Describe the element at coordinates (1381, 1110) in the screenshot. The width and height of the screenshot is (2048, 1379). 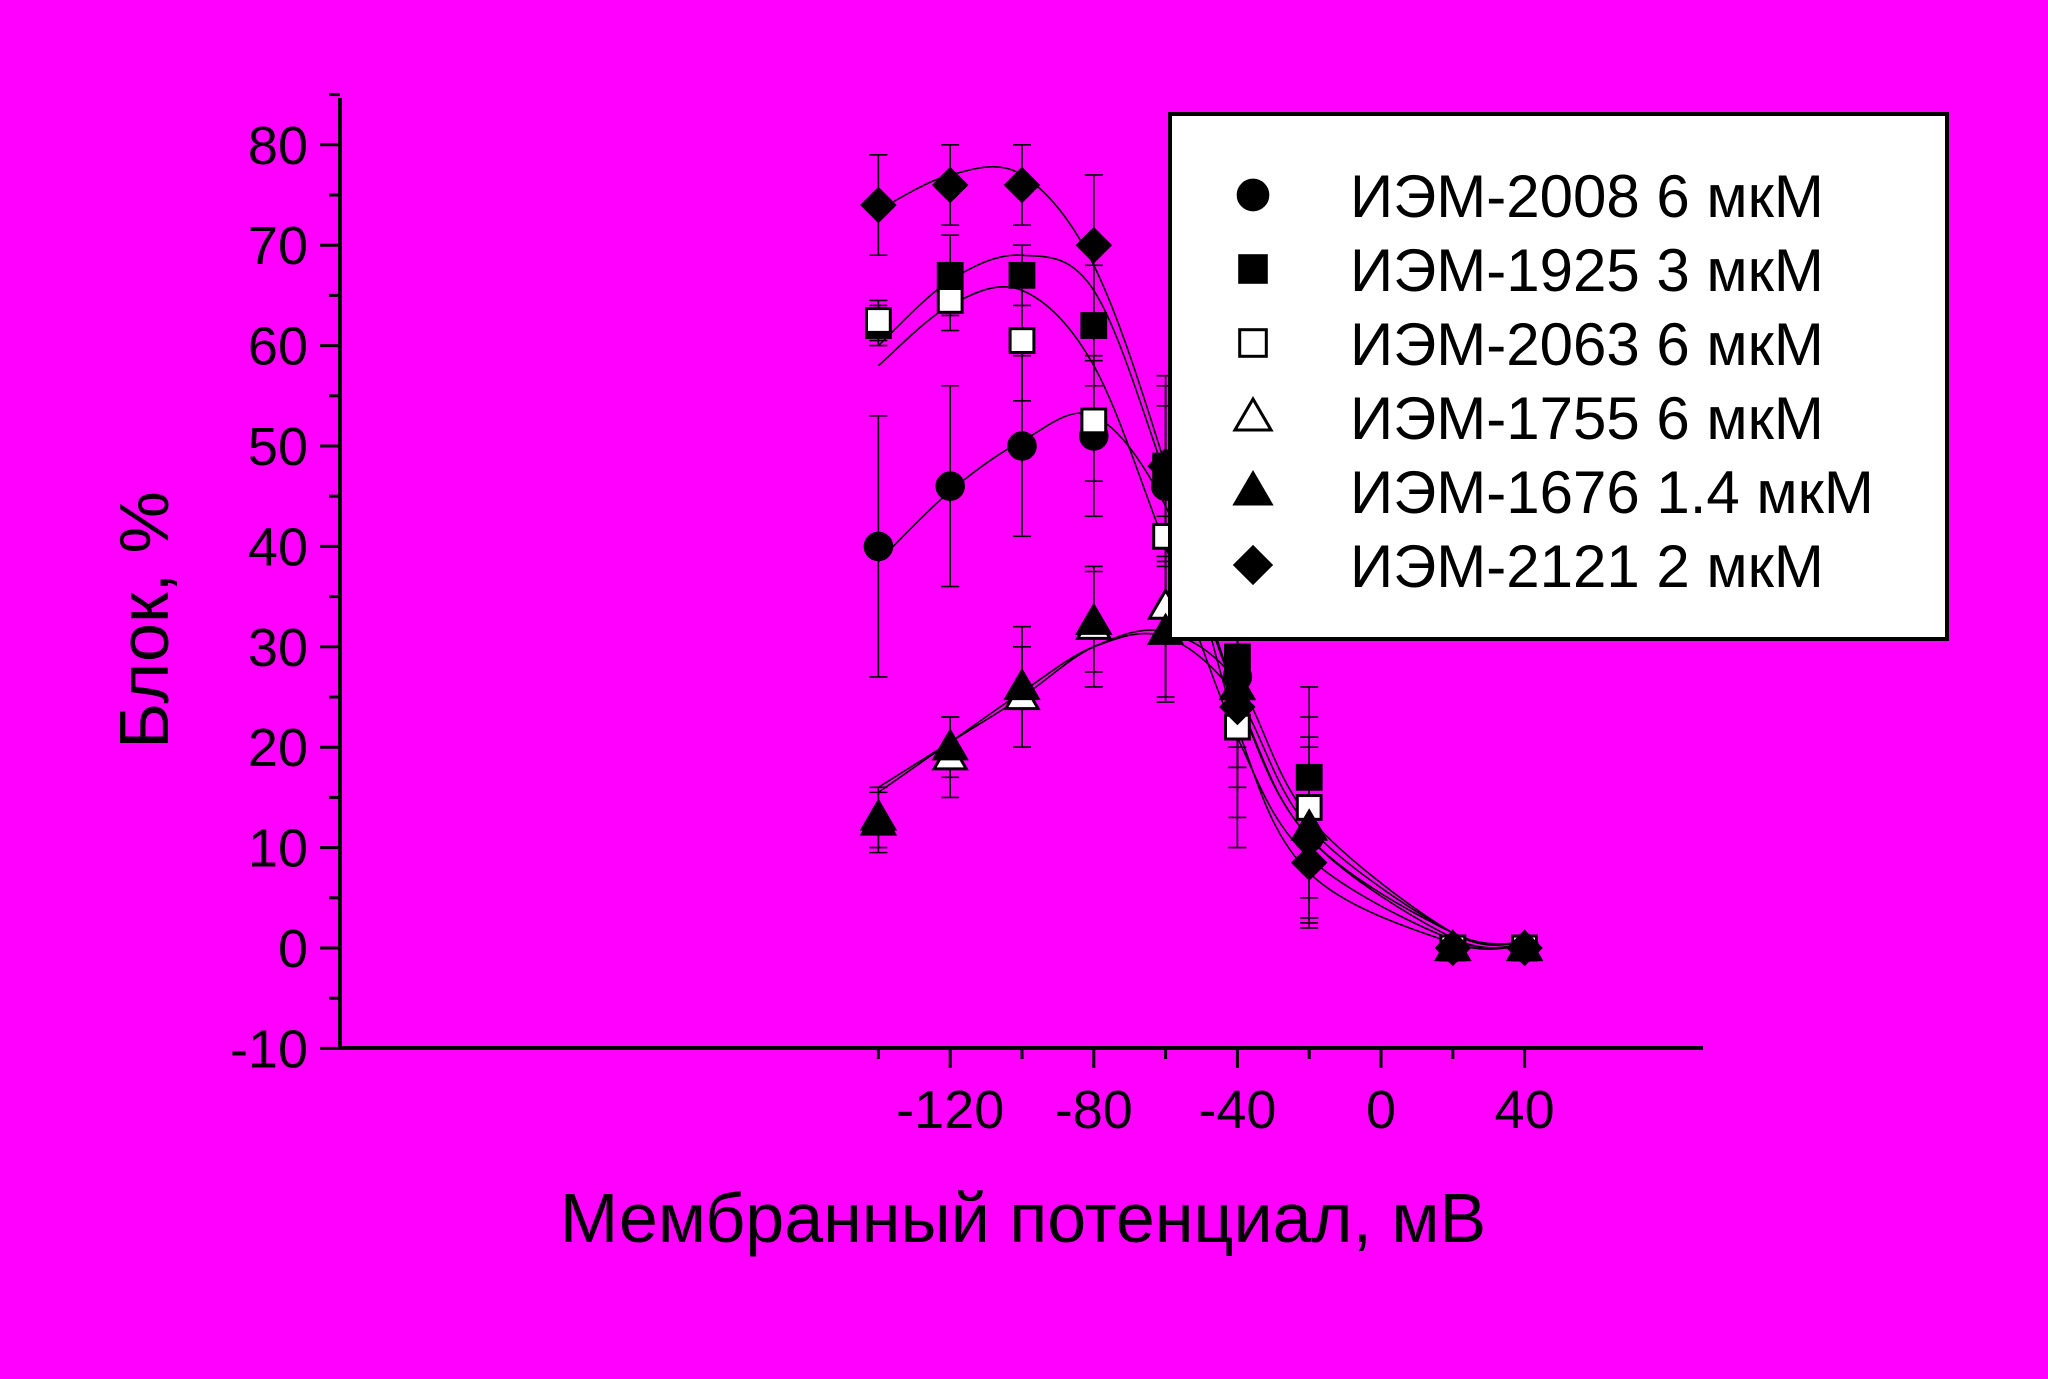
I see `x-tick-label: 0` at that location.